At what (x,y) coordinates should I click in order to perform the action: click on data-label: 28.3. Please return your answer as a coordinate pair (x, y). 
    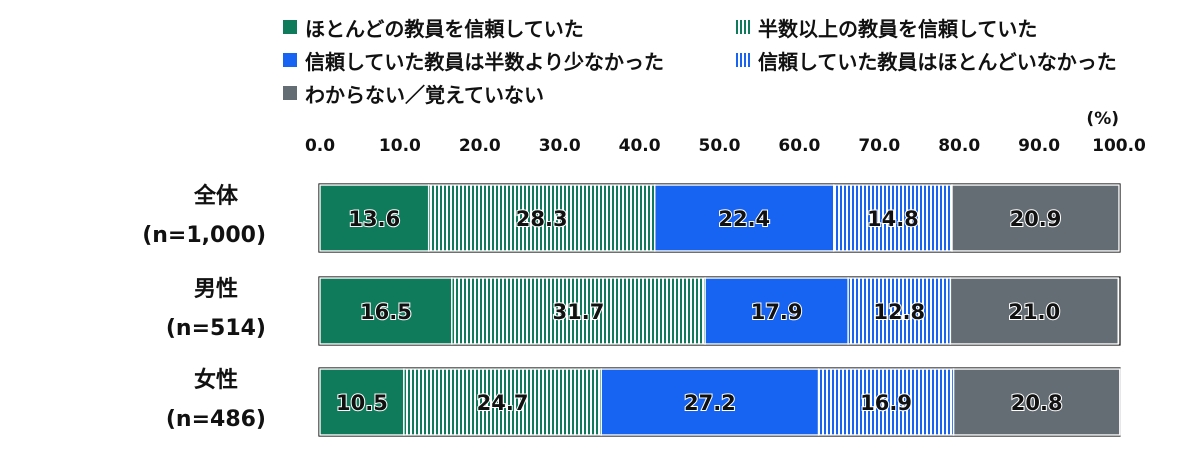
    Looking at the image, I should click on (542, 219).